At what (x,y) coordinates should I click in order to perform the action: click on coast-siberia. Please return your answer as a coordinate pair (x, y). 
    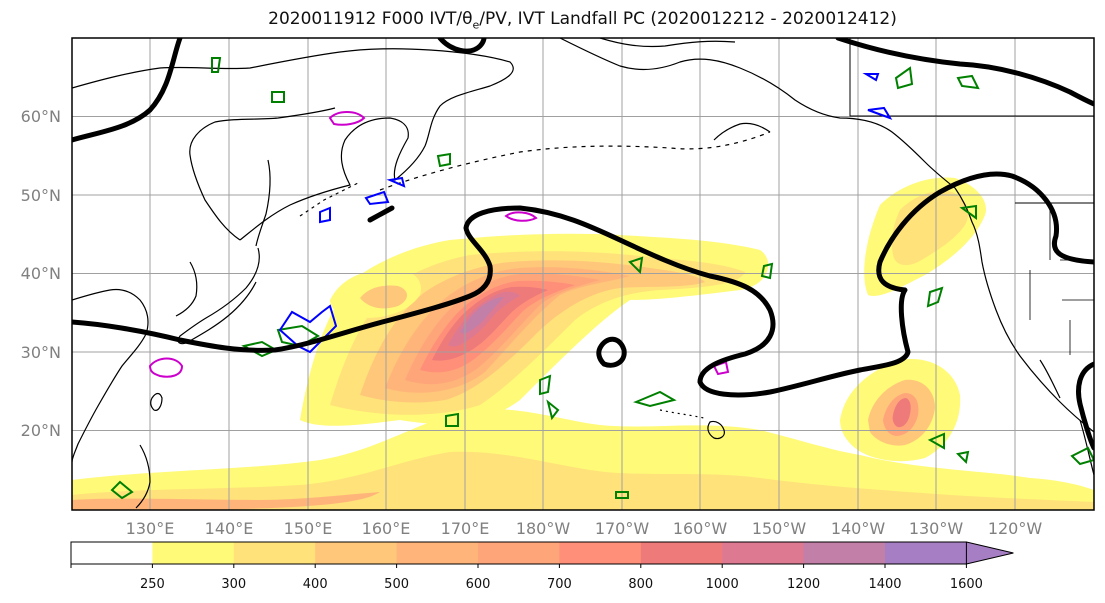
    Looking at the image, I should click on (293, 144).